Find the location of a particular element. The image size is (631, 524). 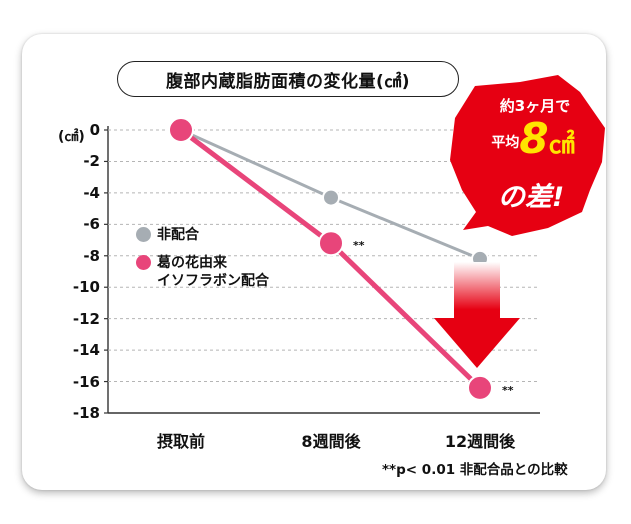

y-tick-label: 0 is located at coordinates (94, 130).